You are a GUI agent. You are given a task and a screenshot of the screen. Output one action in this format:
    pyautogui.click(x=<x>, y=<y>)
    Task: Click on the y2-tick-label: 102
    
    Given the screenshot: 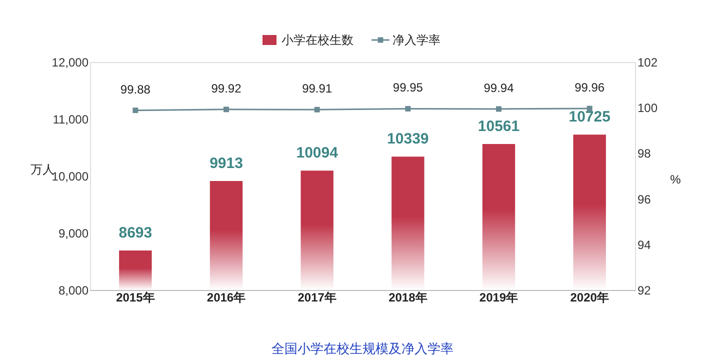 What is the action you would take?
    pyautogui.click(x=648, y=63)
    